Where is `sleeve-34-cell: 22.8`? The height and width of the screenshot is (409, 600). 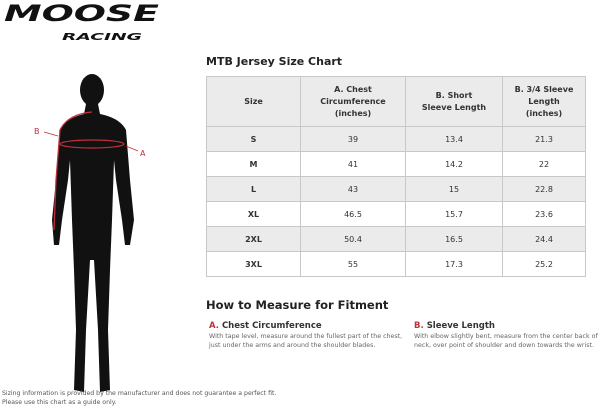 sleeve-34-cell: 22.8 is located at coordinates (544, 189).